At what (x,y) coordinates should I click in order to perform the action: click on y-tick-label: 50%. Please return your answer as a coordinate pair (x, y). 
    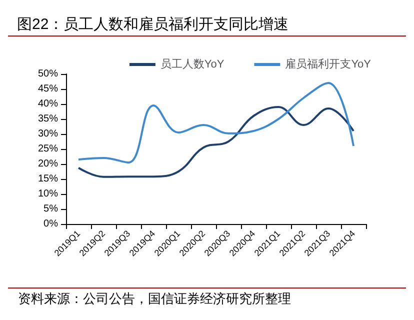
    Looking at the image, I should click on (48, 74).